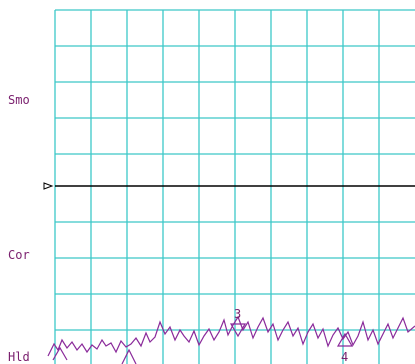  What do you see at coordinates (48, 186) in the screenshot?
I see `reference-arrow` at bounding box center [48, 186].